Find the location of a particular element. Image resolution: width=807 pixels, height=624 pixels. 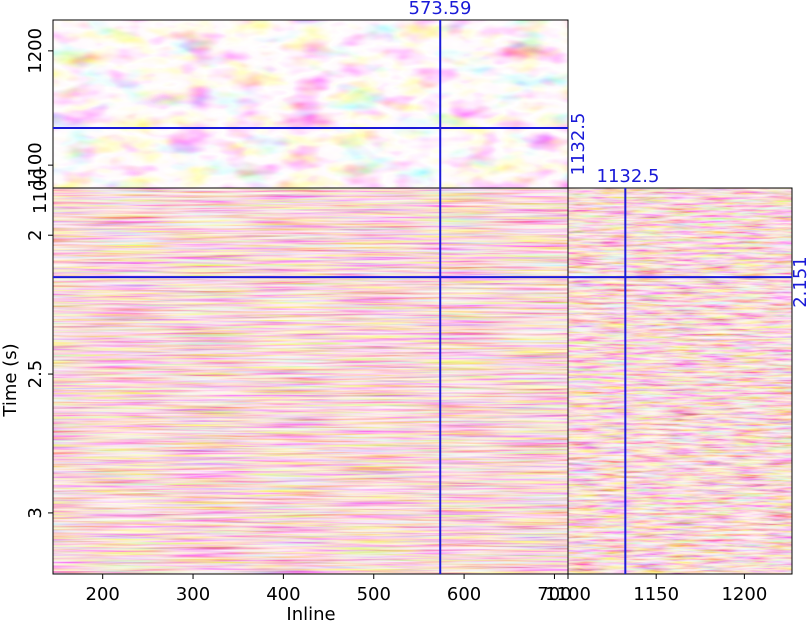

inline-cursor-label: 573.59 is located at coordinates (440, 9).